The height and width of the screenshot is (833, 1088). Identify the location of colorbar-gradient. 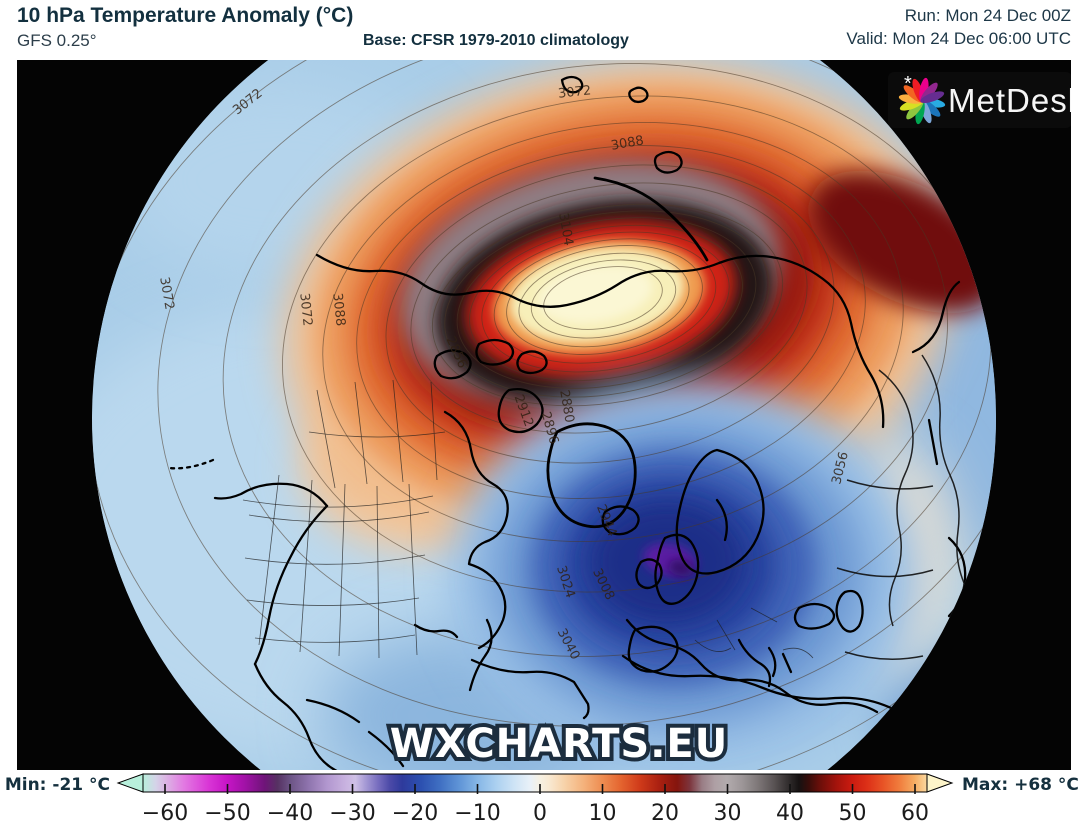
(535, 783).